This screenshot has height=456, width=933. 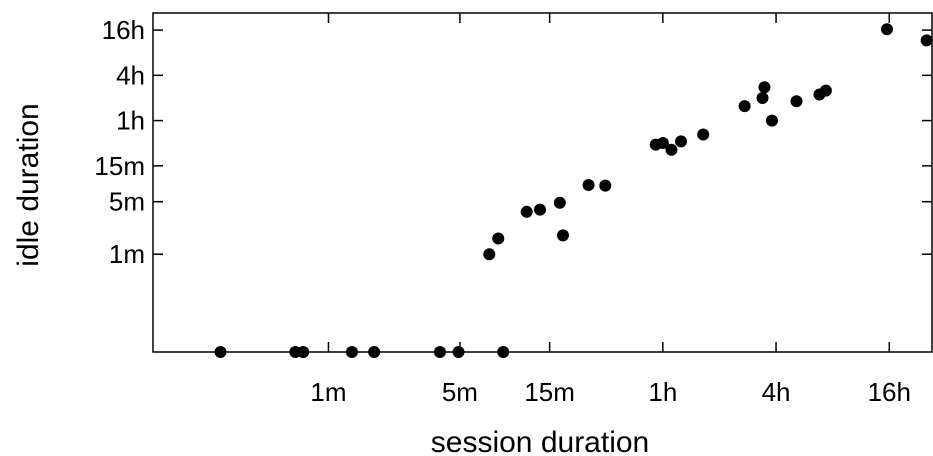 What do you see at coordinates (662, 392) in the screenshot?
I see `x-tick-label: 1h` at bounding box center [662, 392].